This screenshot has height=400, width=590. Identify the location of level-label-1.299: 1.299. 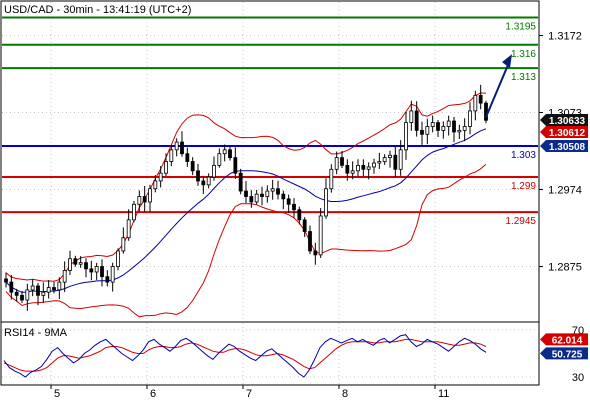
(523, 186).